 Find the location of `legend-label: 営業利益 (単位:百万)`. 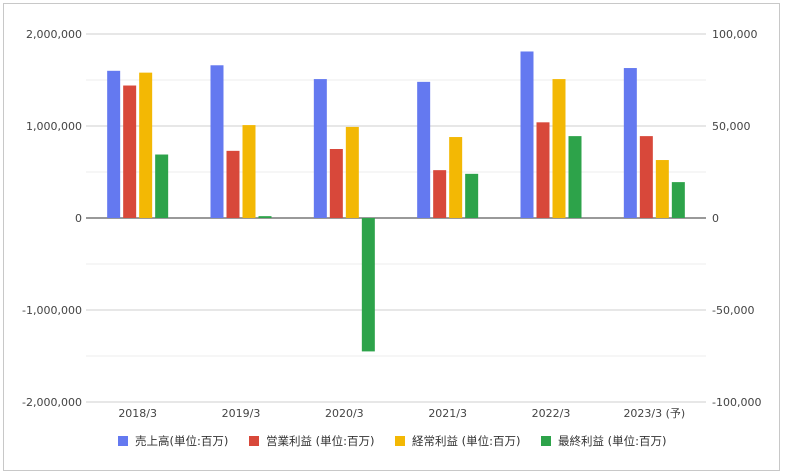

legend-label: 営業利益 (単位:百万) is located at coordinates (320, 441).